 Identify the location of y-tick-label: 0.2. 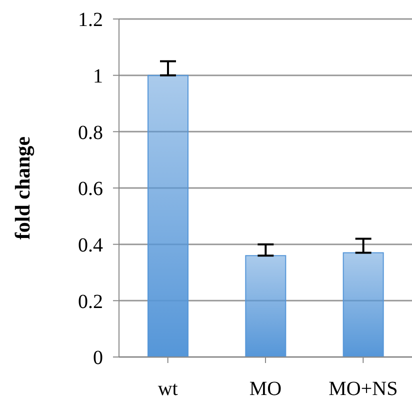
(90, 301).